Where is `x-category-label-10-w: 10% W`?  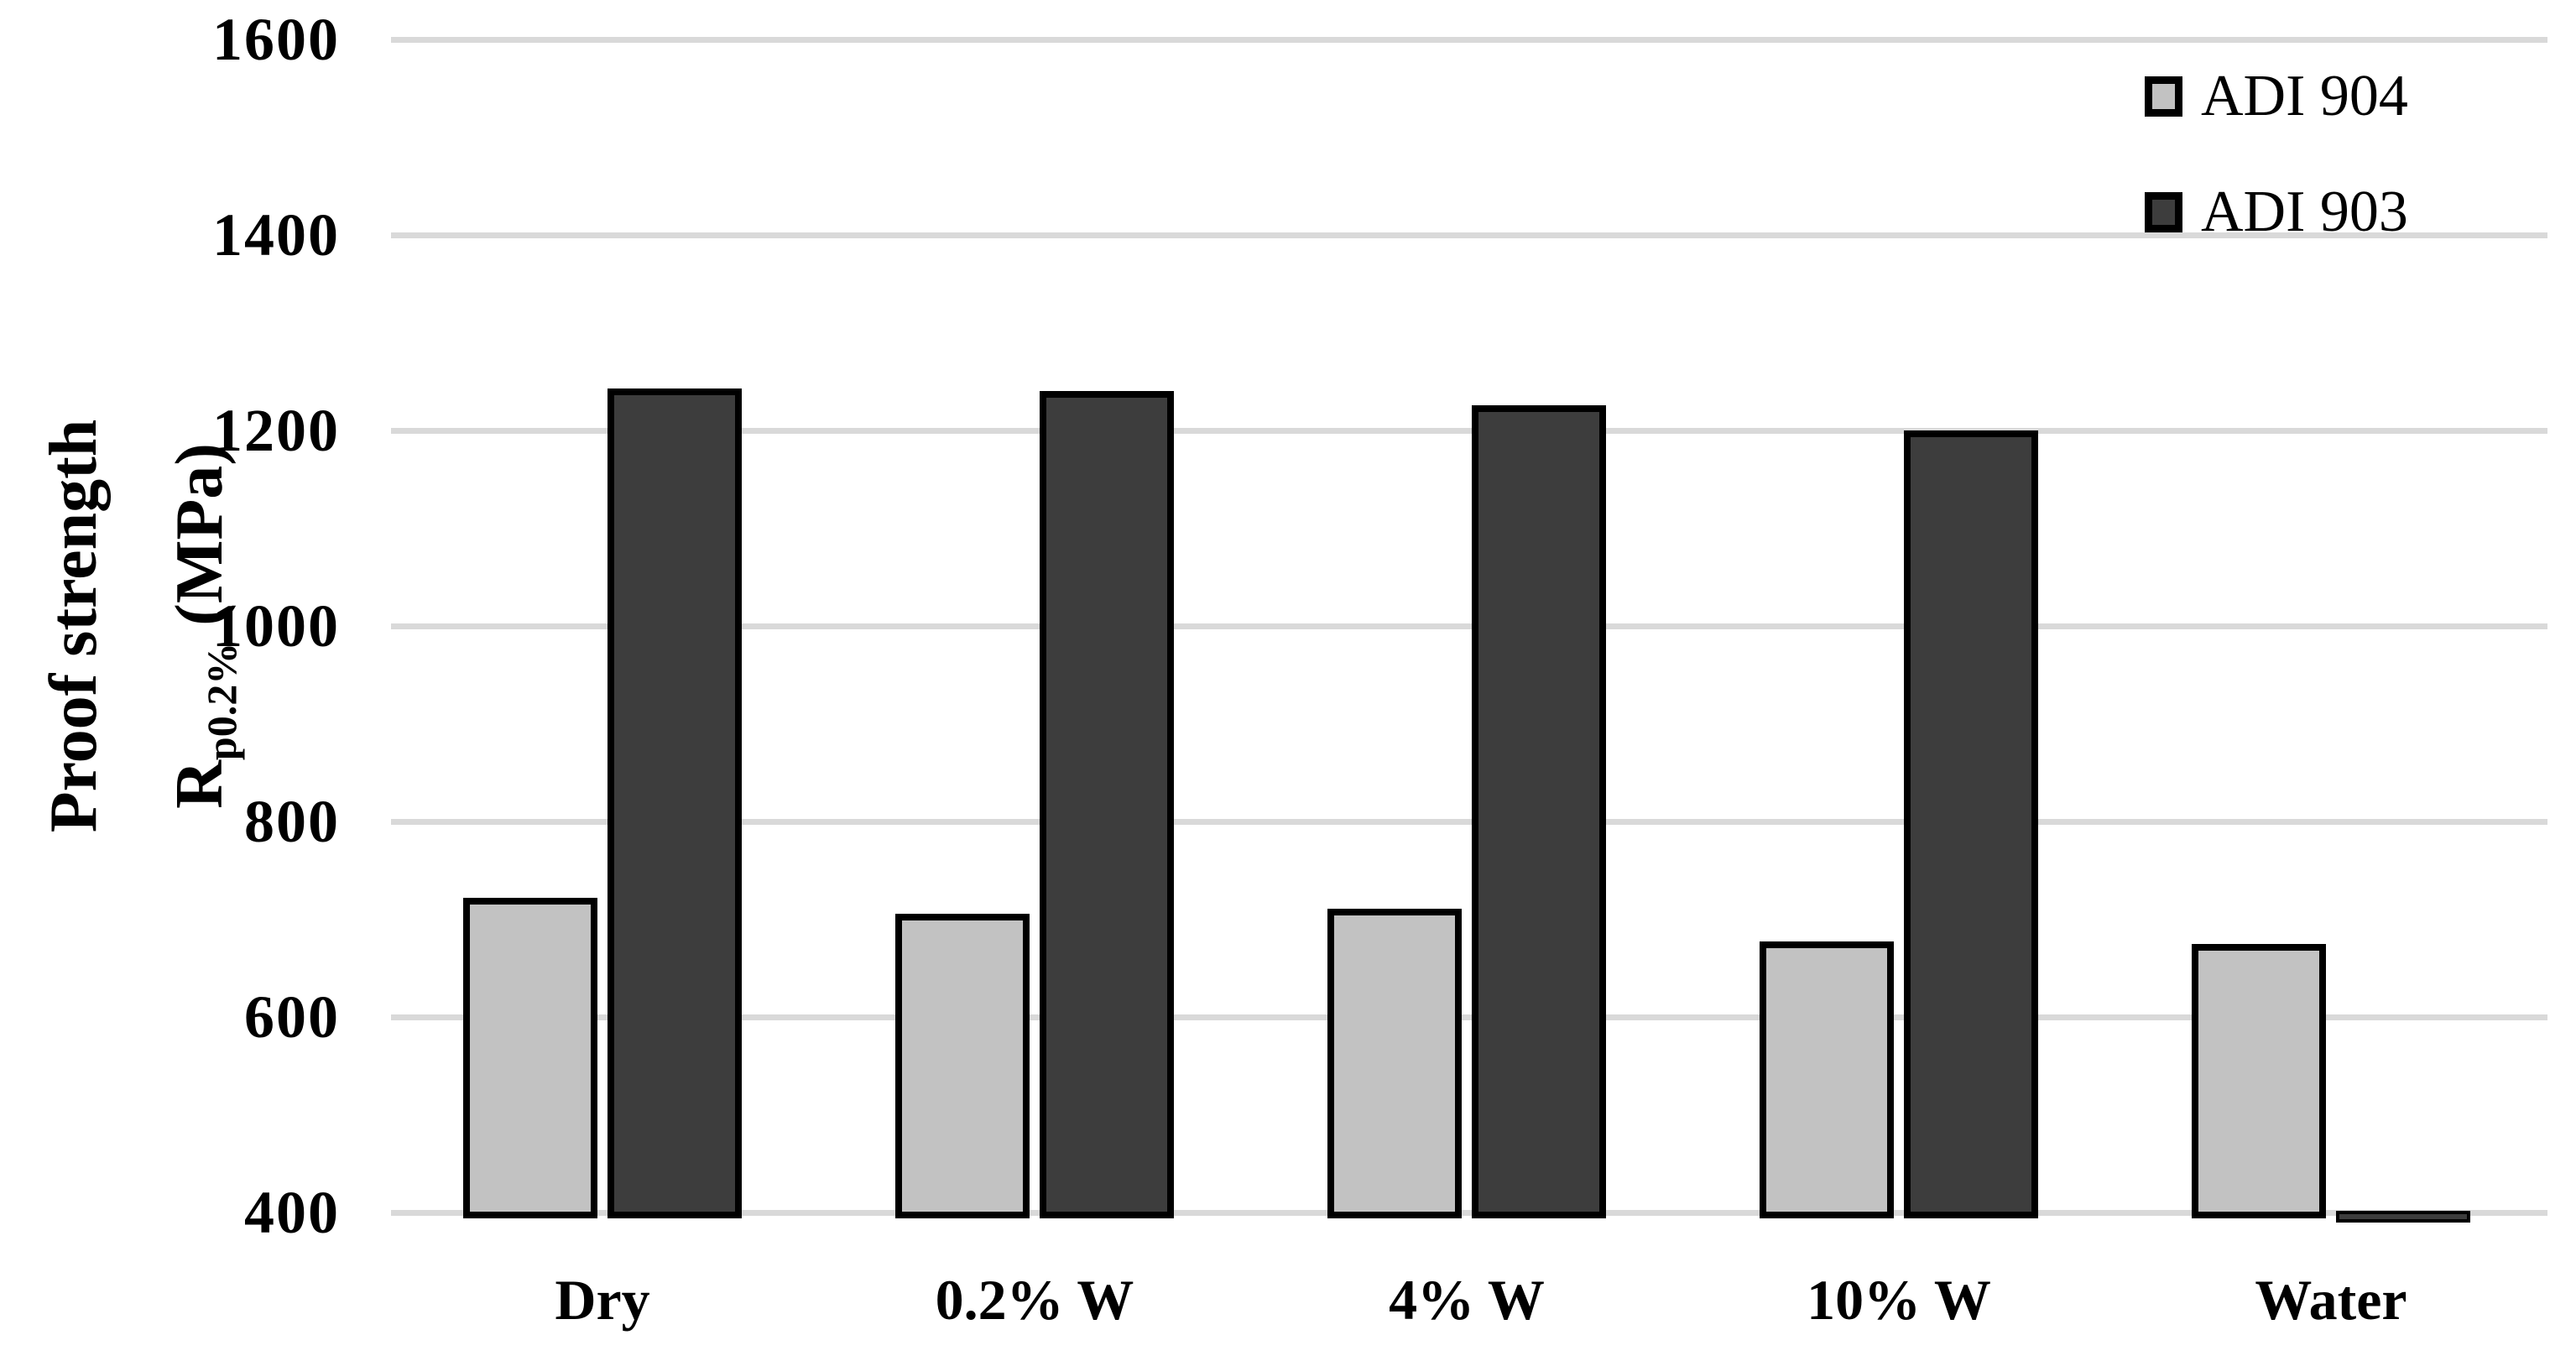
x-category-label-10-w: 10% W is located at coordinates (1899, 1300).